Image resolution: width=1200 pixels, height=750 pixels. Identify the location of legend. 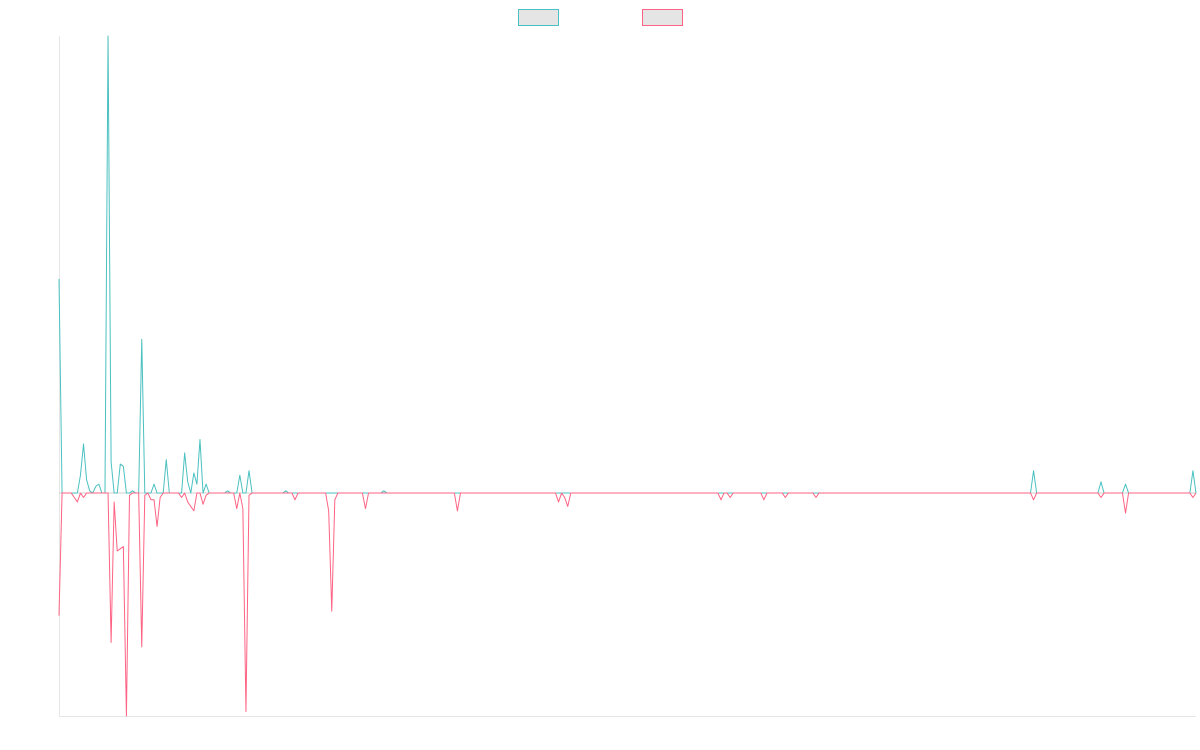
(600, 17).